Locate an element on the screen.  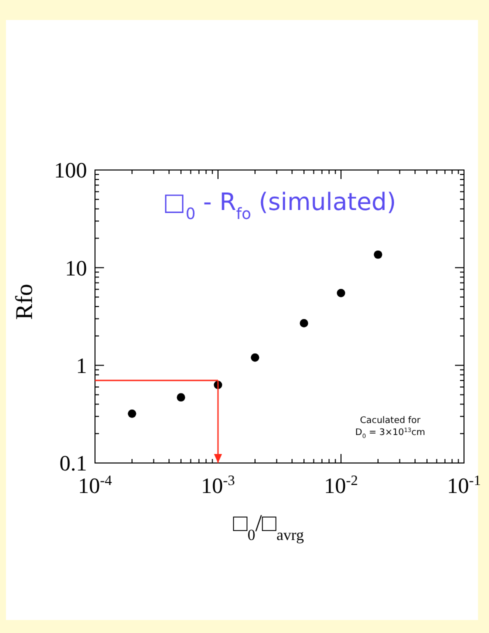
y-tick-label: 100 is located at coordinates (70, 170).